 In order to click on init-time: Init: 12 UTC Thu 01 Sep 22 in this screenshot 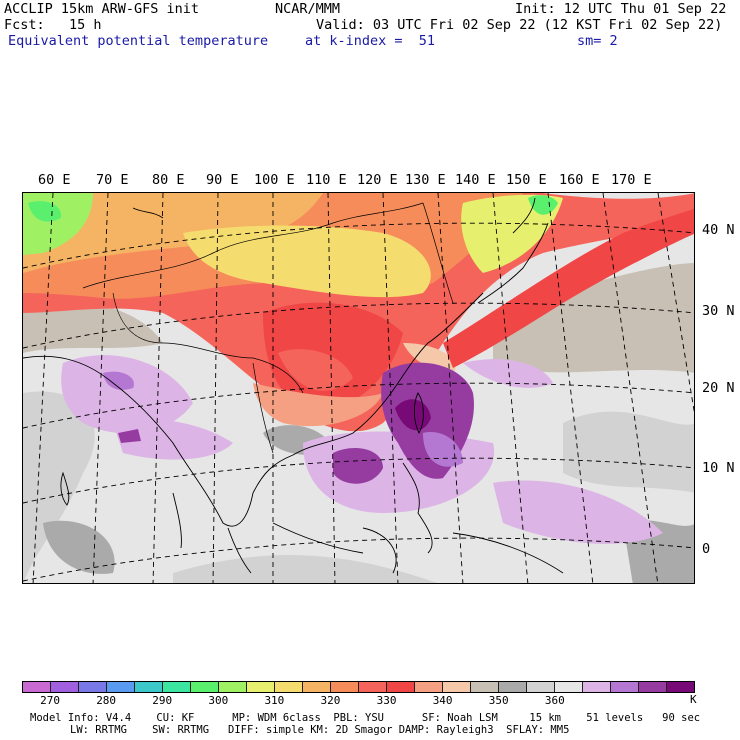, I will do `click(621, 9)`.